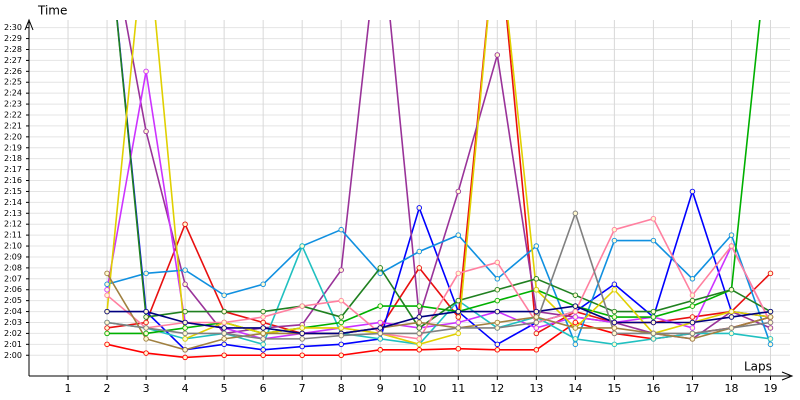 Image resolution: width=800 pixels, height=400 pixels. Describe the element at coordinates (13, 344) in the screenshot. I see `y-tick-label: 2:01` at that location.